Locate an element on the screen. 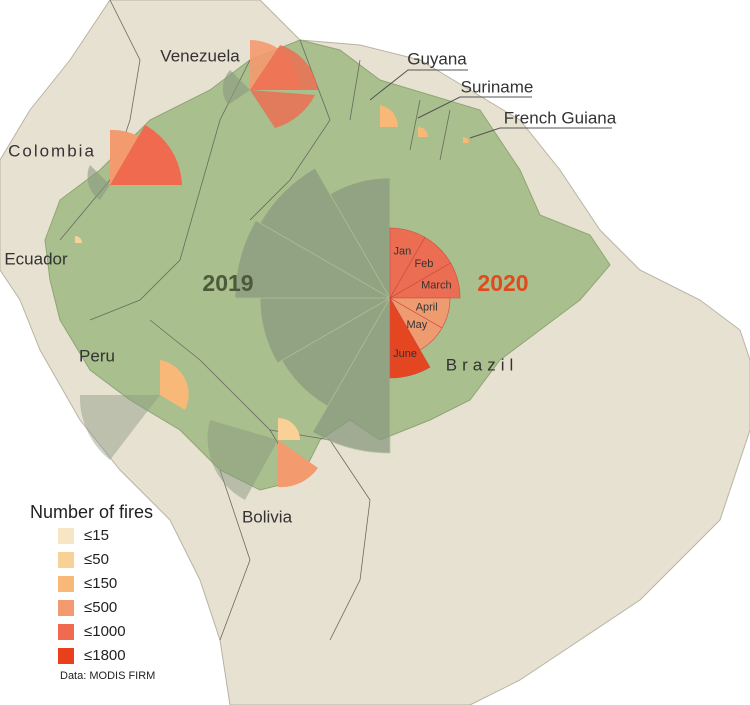  country-label: Ecuador is located at coordinates (36, 258).